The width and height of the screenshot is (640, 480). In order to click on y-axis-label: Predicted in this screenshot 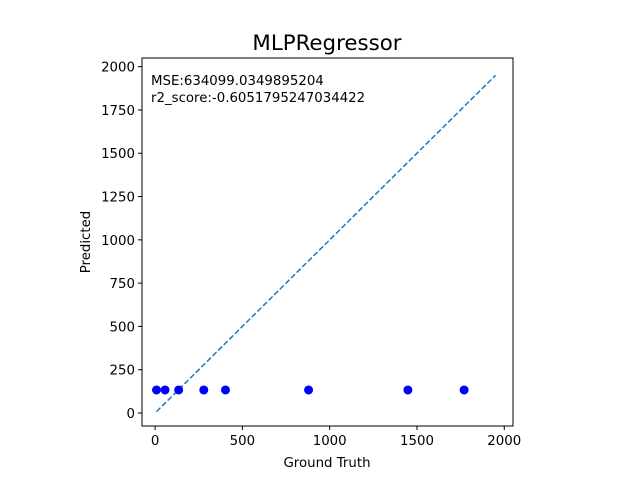, I will do `click(86, 242)`.